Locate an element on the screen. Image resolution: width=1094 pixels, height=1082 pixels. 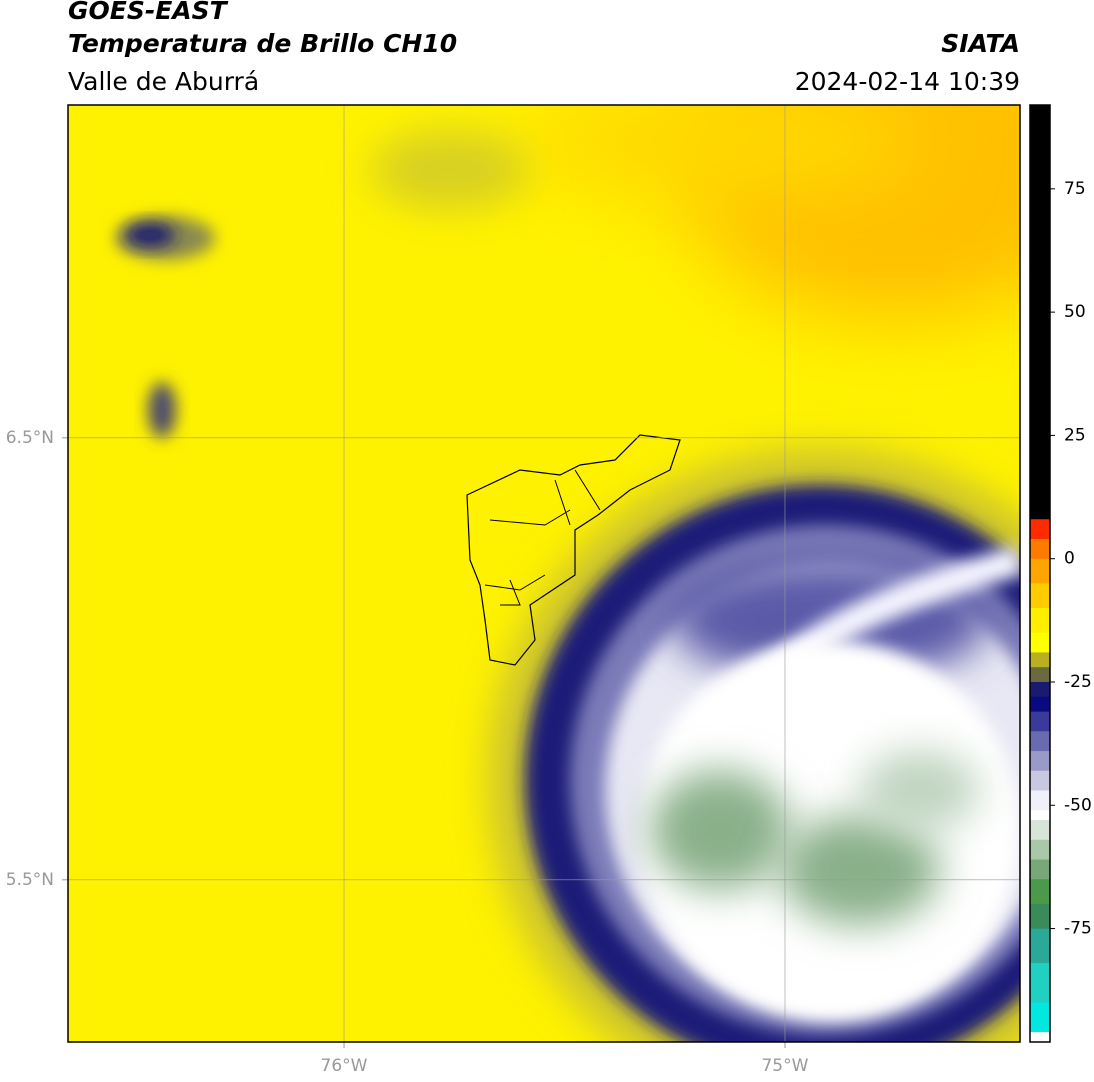
colorbar-tick-label: -75 is located at coordinates (1078, 929).